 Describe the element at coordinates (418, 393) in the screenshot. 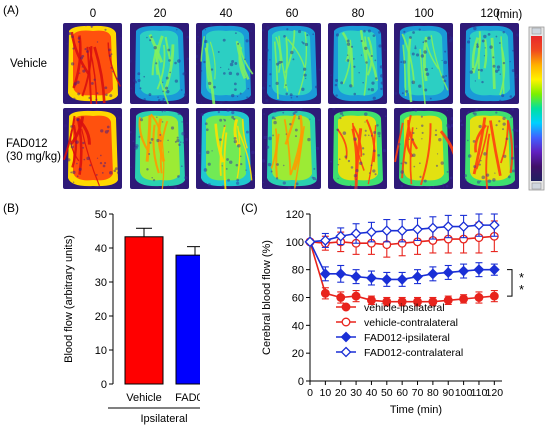

I see `x-tick-label: 70` at that location.